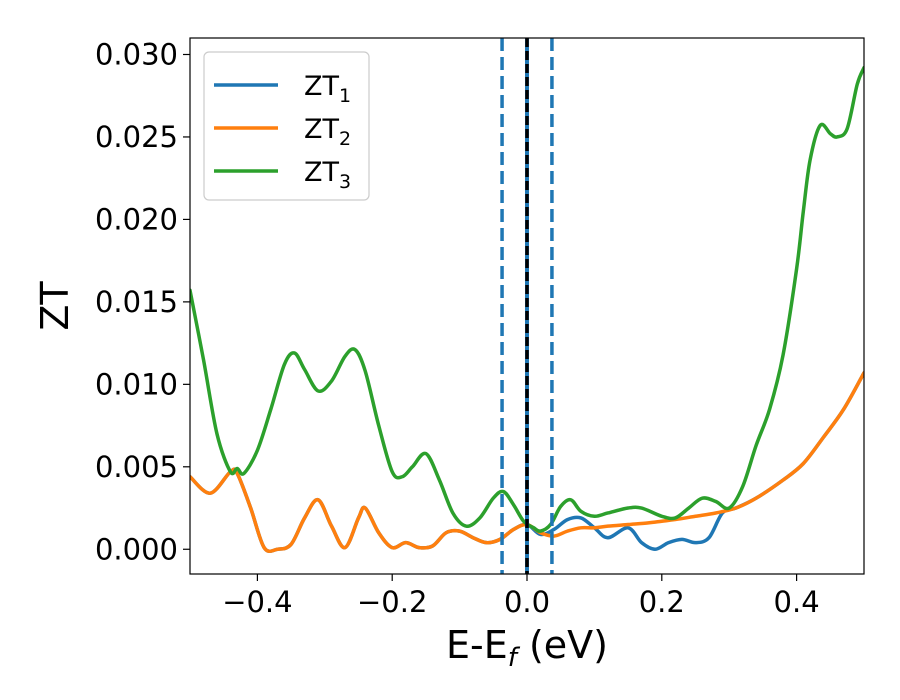 This screenshot has width=900, height=700. What do you see at coordinates (136, 219) in the screenshot?
I see `y-tick-label: 0.020` at bounding box center [136, 219].